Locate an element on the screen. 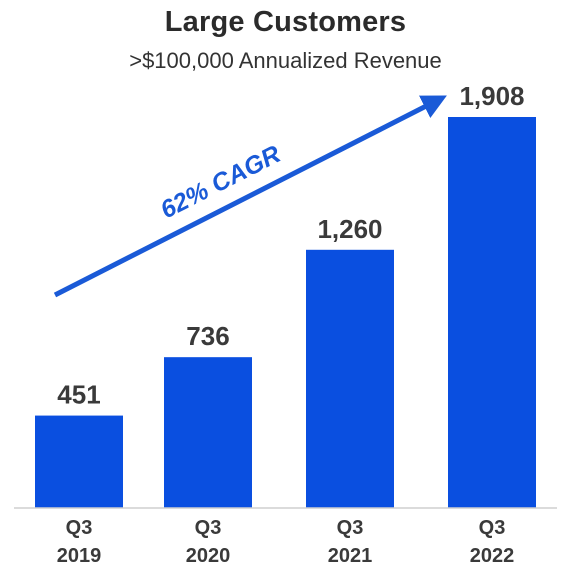 The image size is (571, 585). data-label-2019: 451 is located at coordinates (78, 395).